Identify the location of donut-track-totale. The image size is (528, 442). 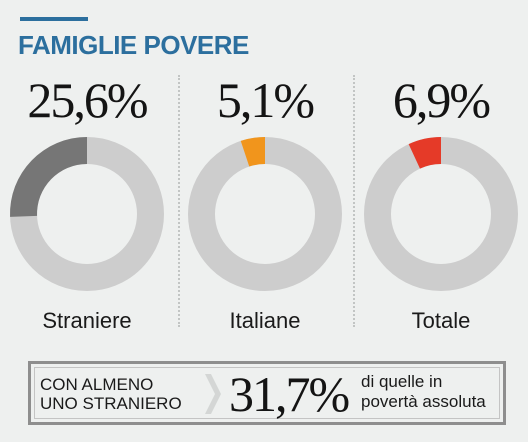
(441, 214).